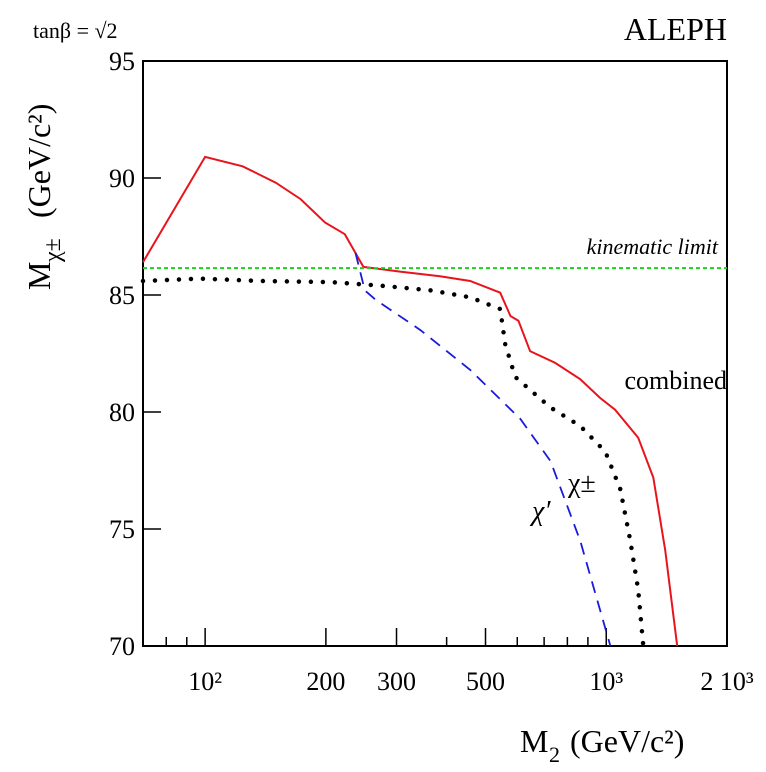 The image size is (766, 772). I want to click on title-left: tanβ = √2, so click(75, 30).